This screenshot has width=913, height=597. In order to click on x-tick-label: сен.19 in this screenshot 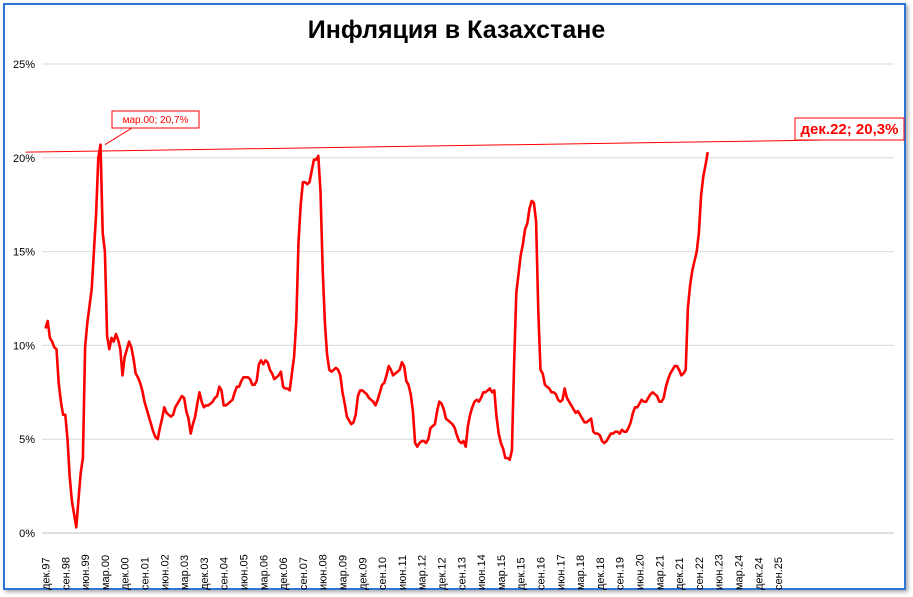, I will do `click(621, 573)`.